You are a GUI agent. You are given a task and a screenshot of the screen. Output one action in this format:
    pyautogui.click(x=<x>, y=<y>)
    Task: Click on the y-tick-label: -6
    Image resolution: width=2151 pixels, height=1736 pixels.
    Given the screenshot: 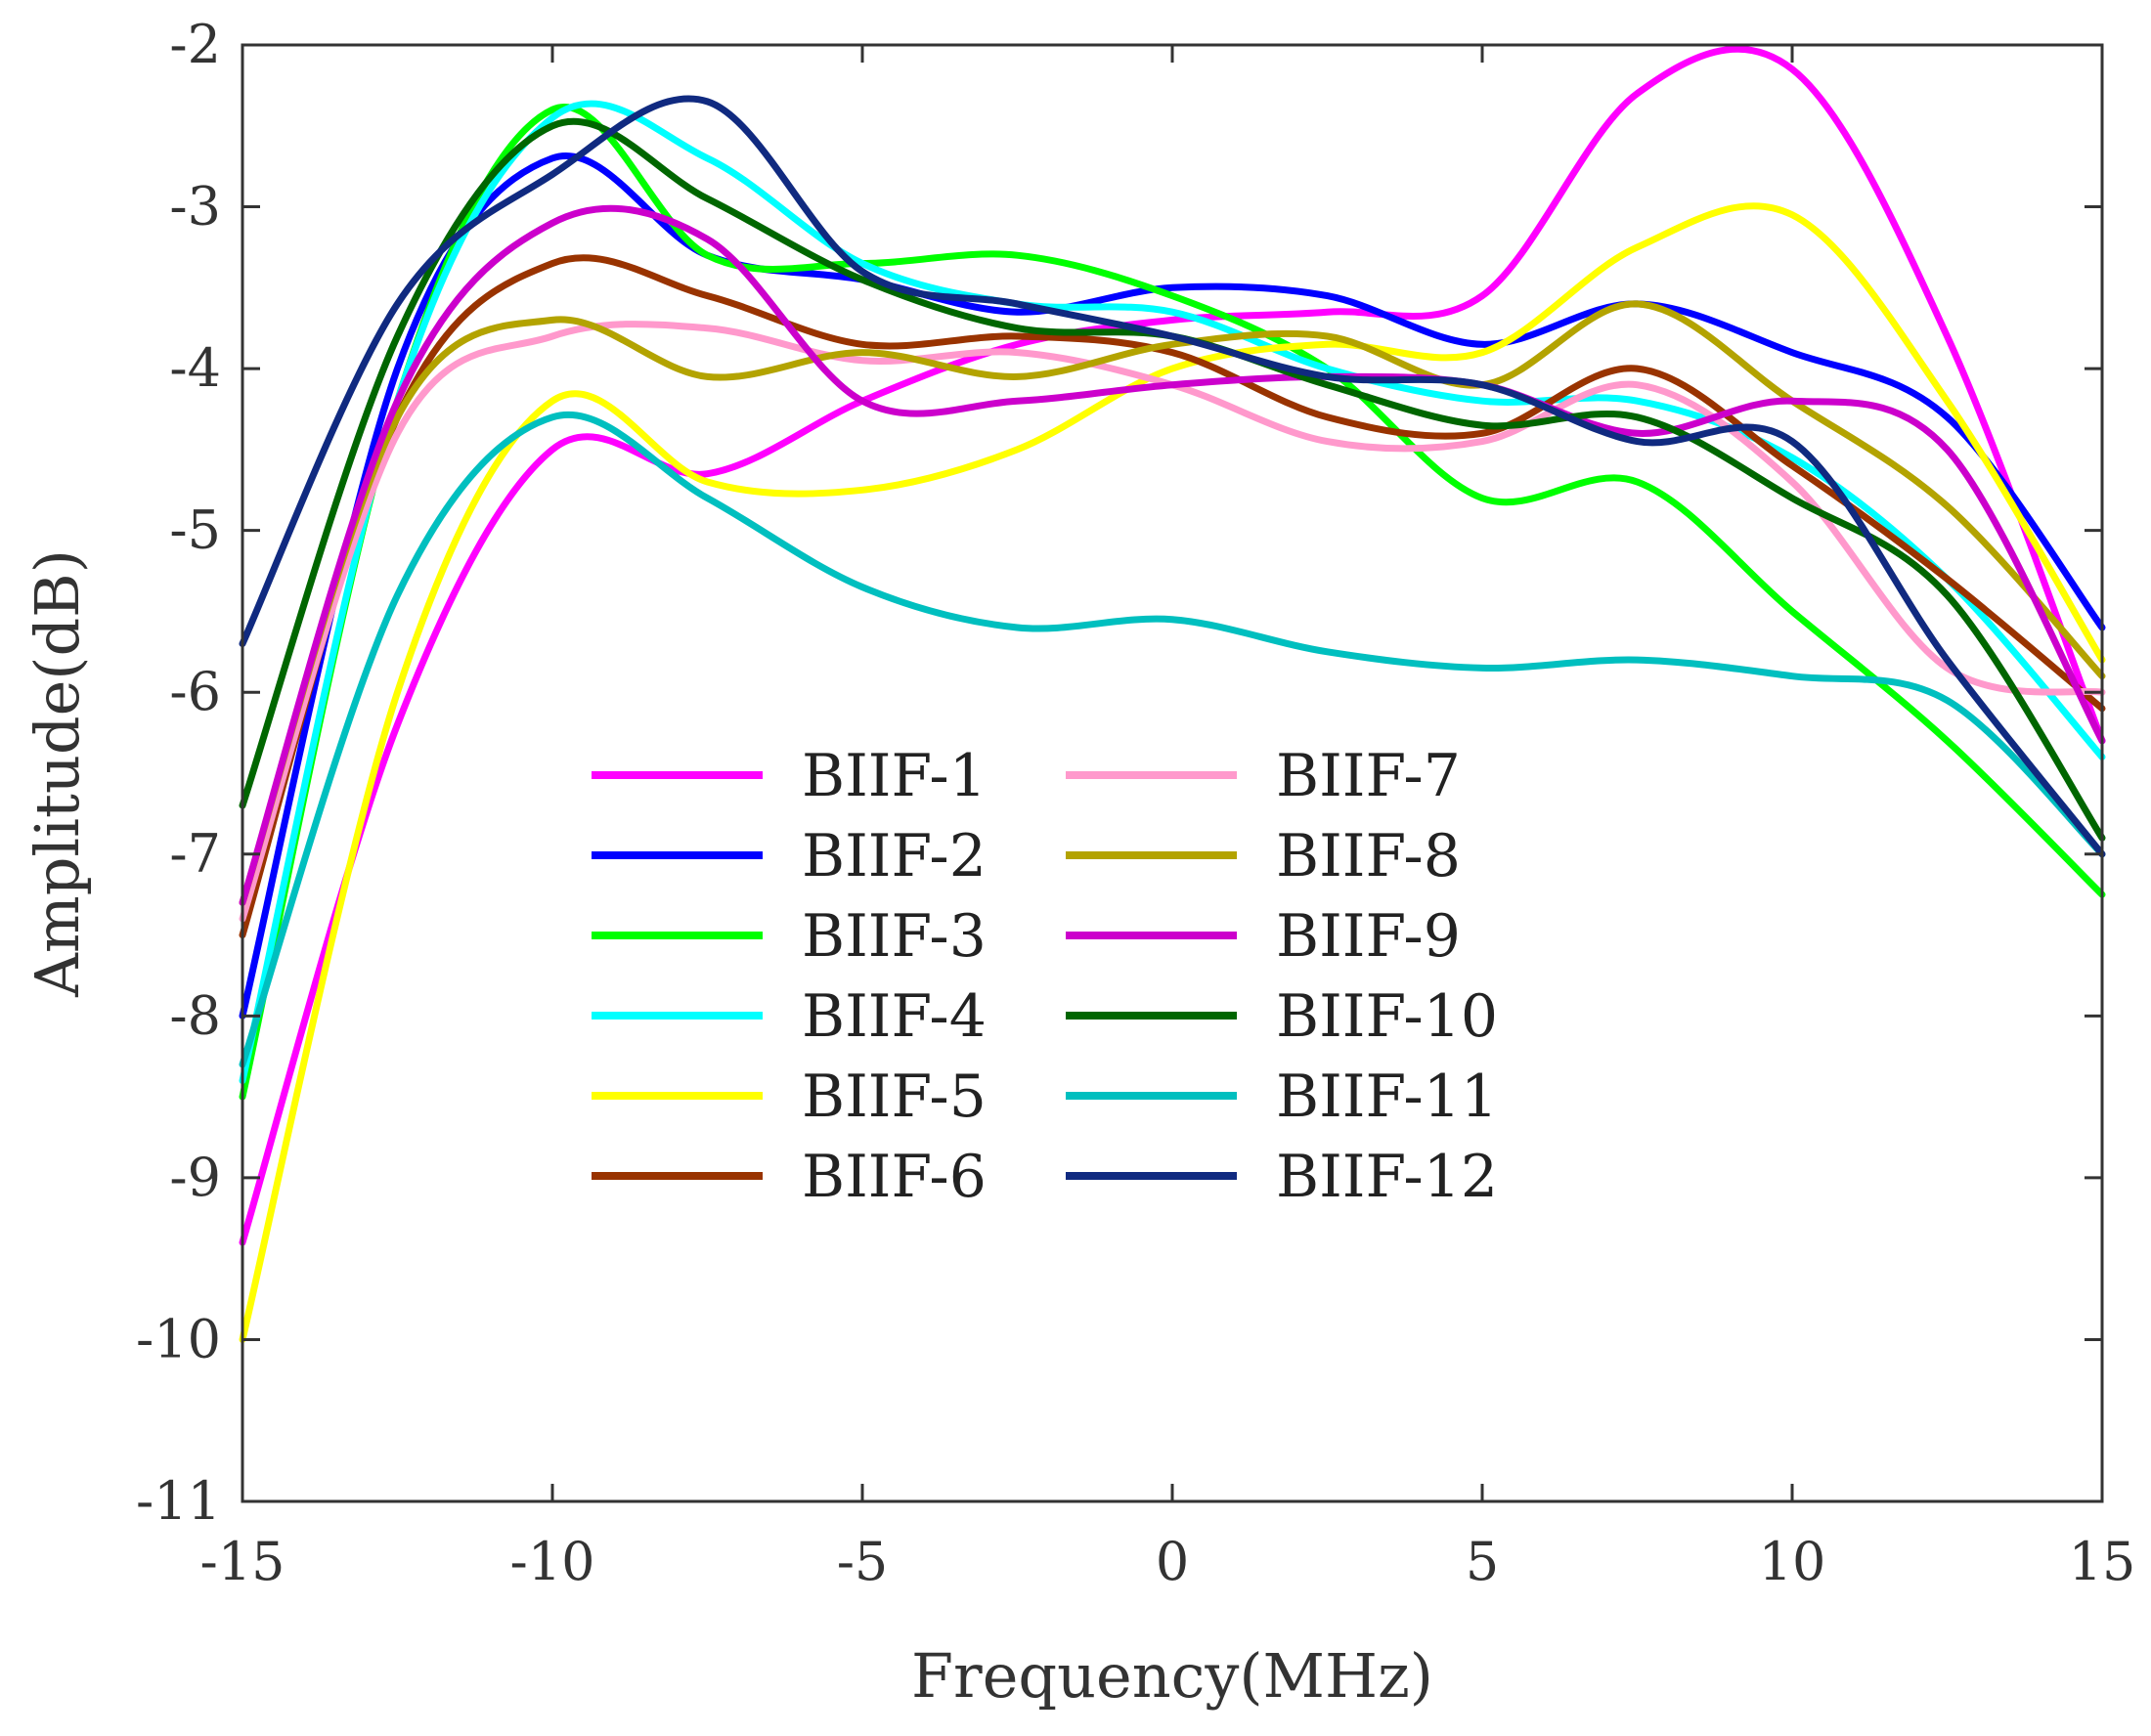 What is the action you would take?
    pyautogui.click(x=195, y=691)
    